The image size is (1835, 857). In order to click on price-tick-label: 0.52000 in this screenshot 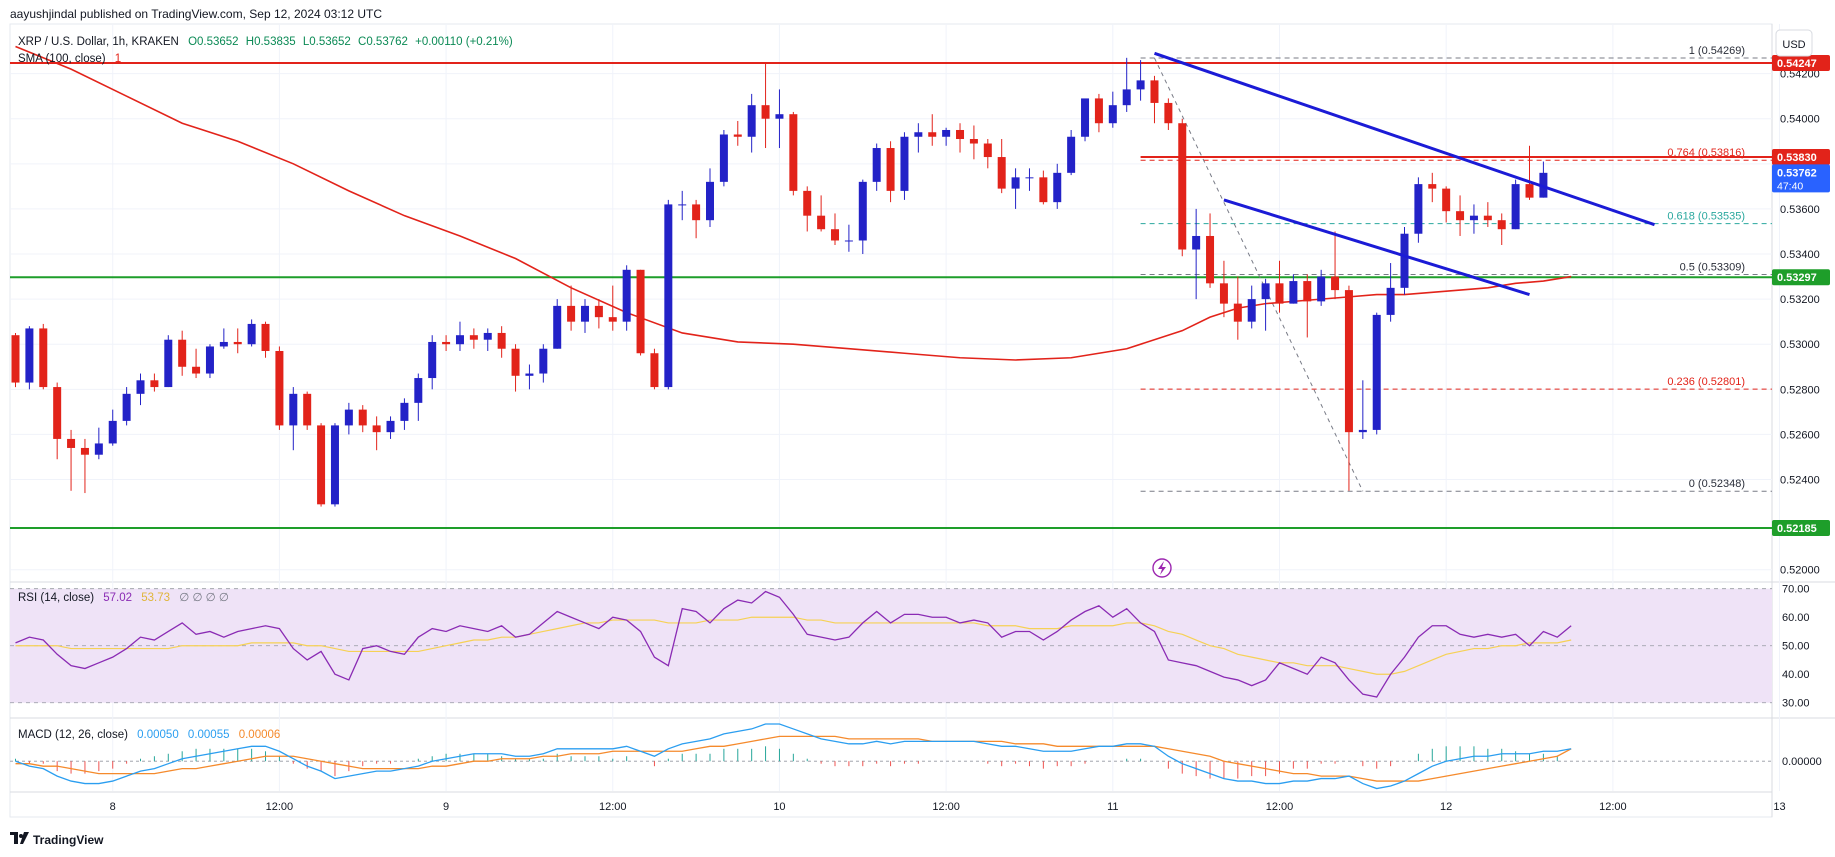, I will do `click(1800, 571)`.